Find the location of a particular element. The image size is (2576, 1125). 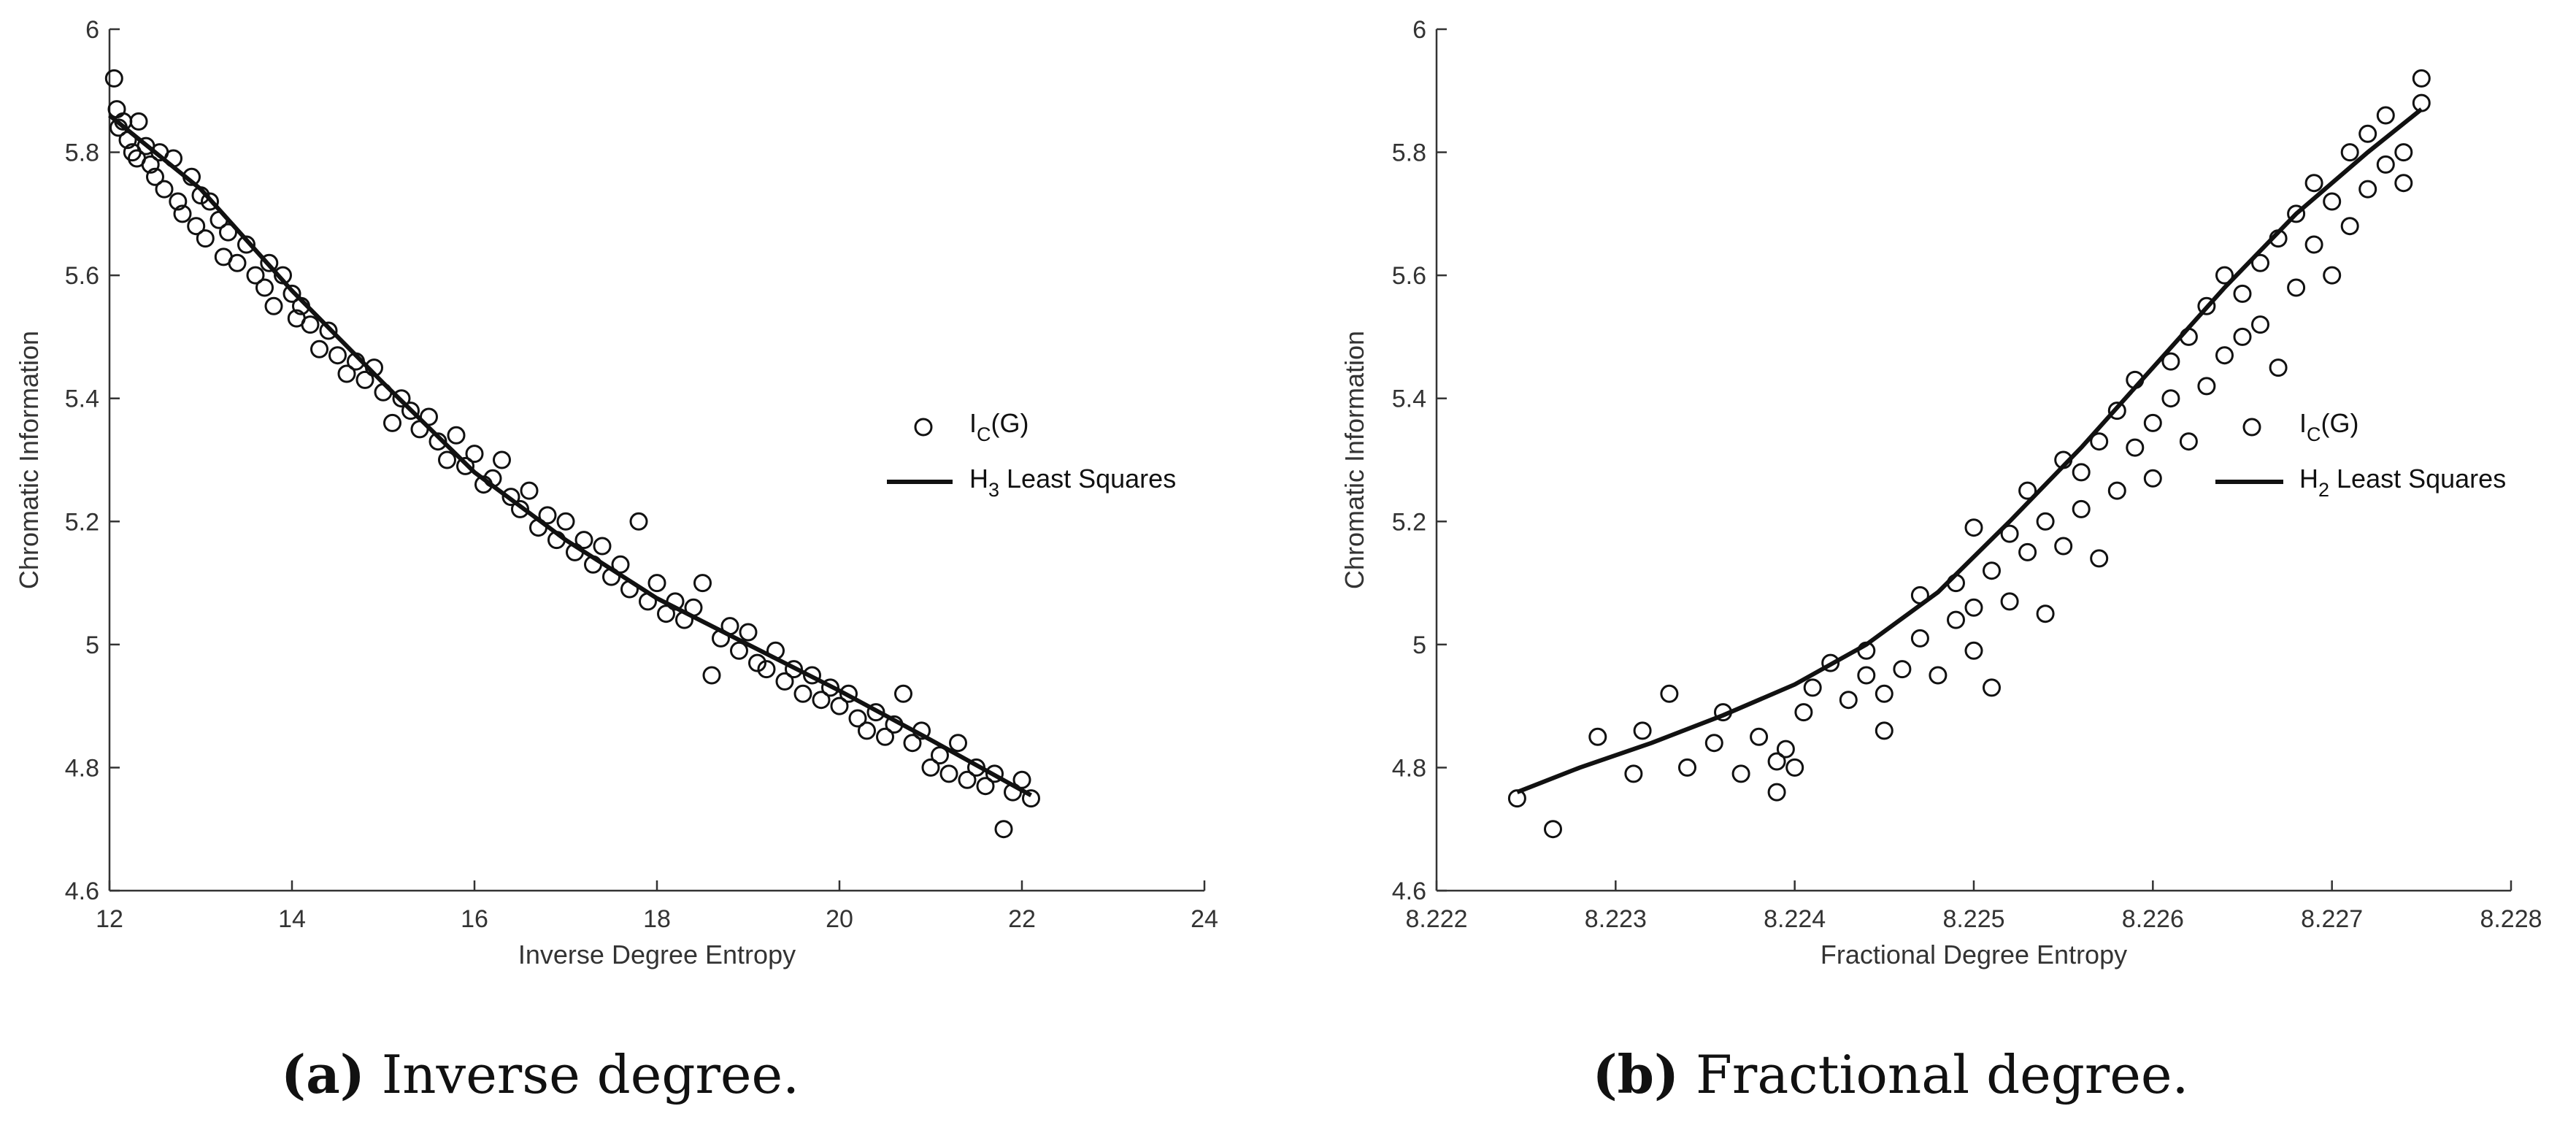

x-tick-label: 8.225 is located at coordinates (1973, 919).